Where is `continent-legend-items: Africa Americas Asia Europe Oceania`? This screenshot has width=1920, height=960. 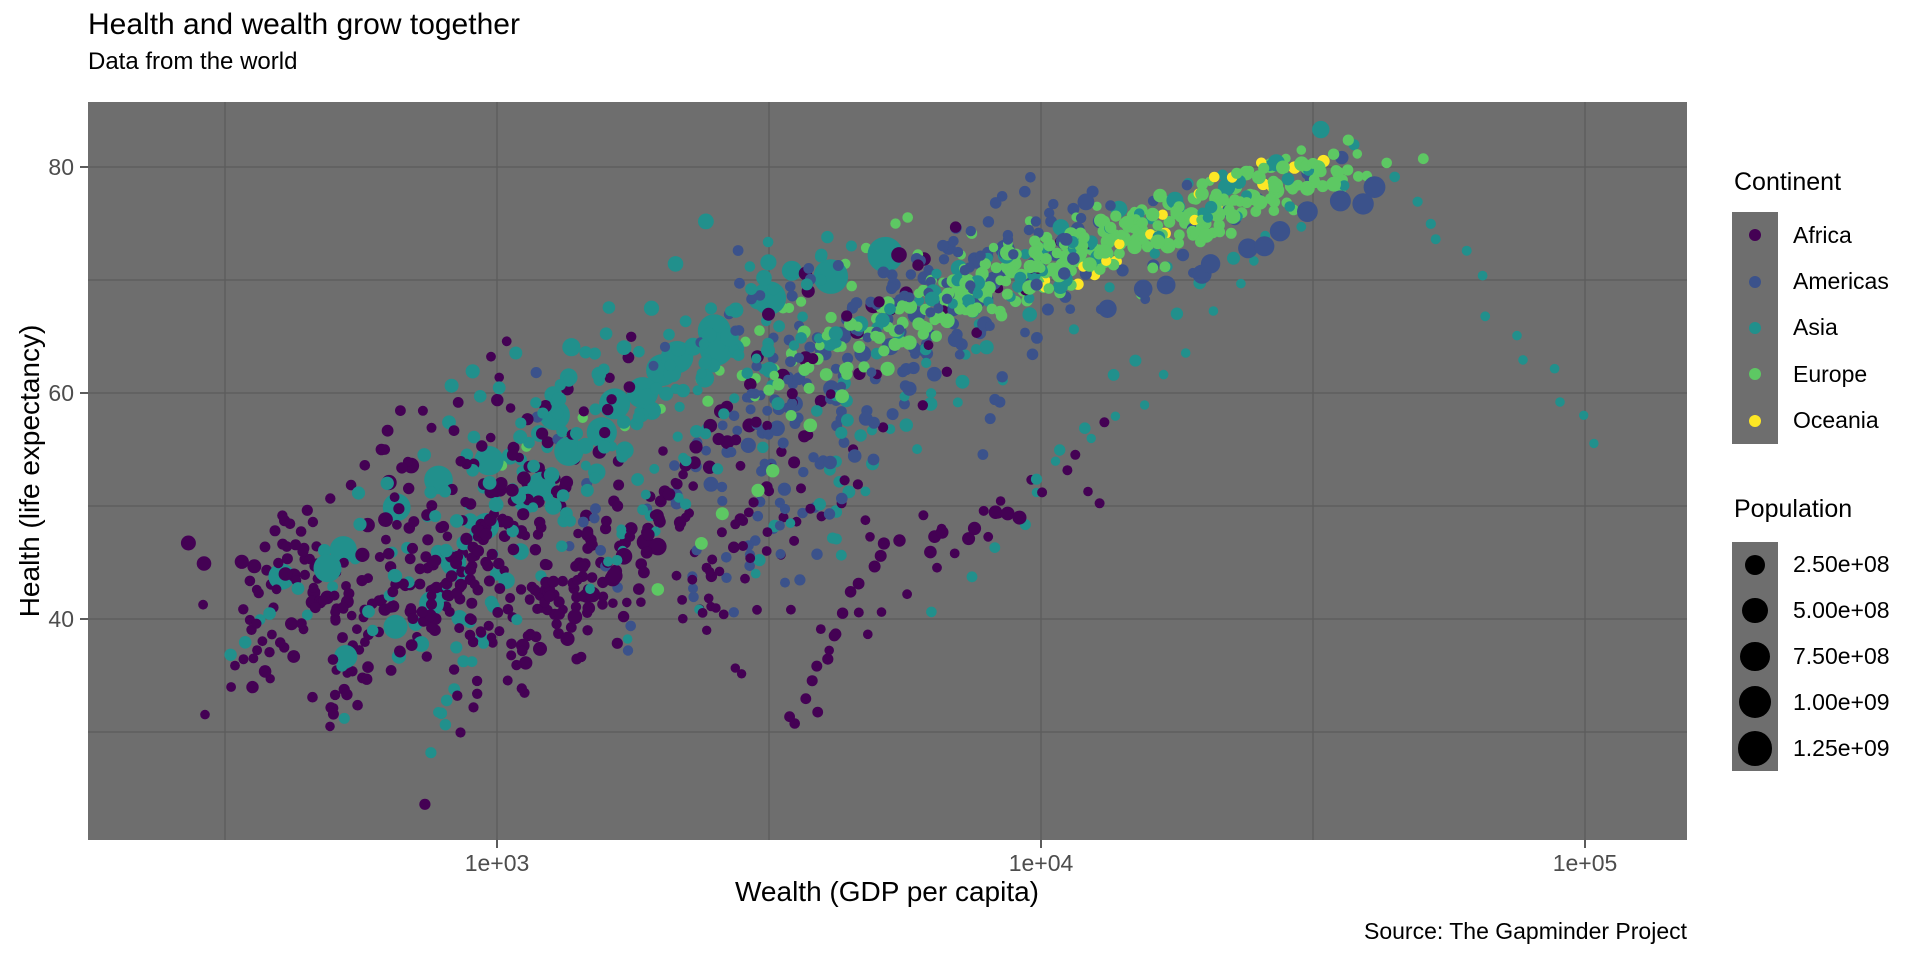 continent-legend-items: Africa Americas Asia Europe Oceania is located at coordinates (1810, 328).